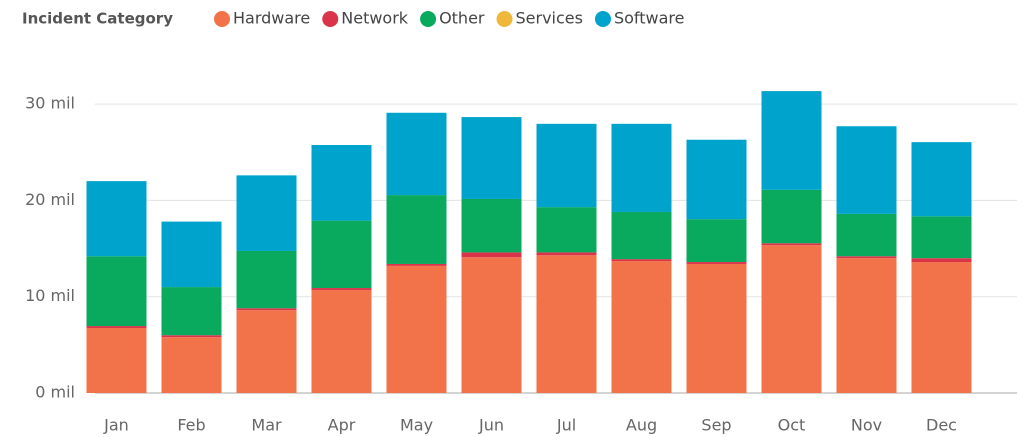 The height and width of the screenshot is (437, 1024). What do you see at coordinates (50, 103) in the screenshot?
I see `y-tick-label: 30 mil` at bounding box center [50, 103].